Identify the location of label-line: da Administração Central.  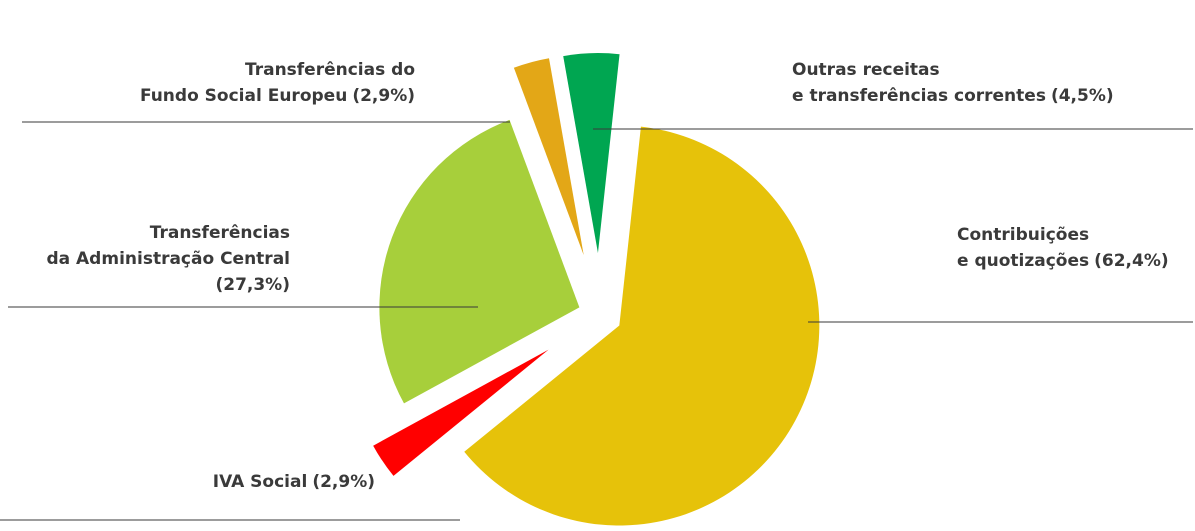
(168, 259).